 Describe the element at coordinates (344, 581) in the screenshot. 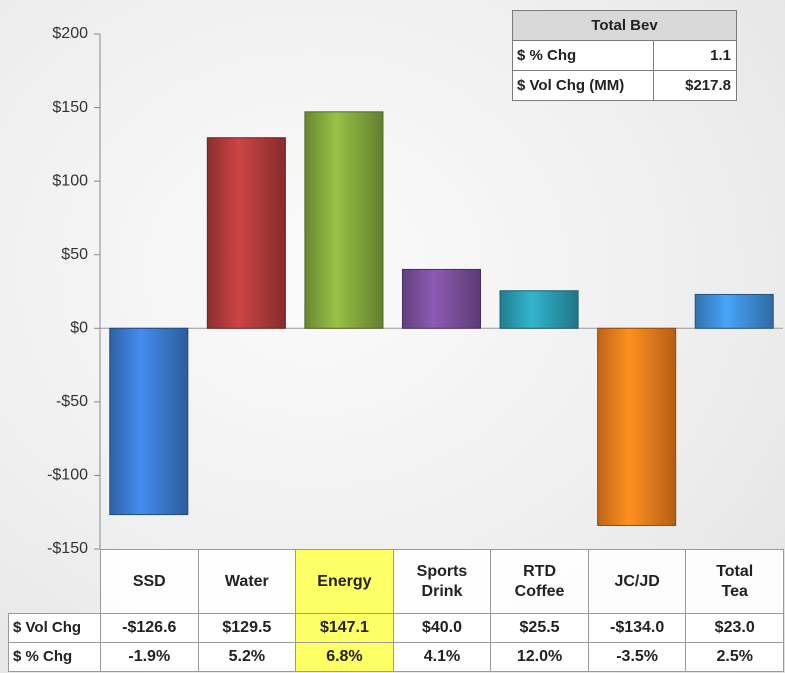

I see `category-label: Energy` at that location.